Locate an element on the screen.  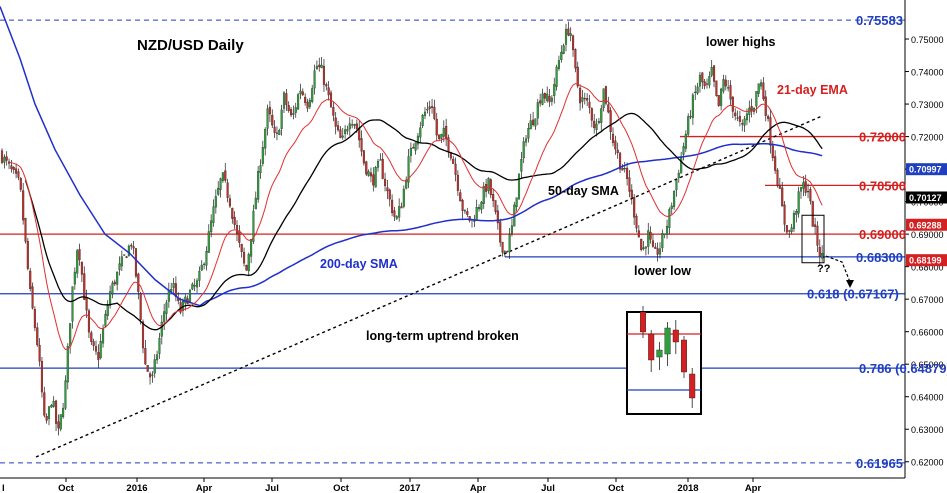
y-tick-label-11: 0.73000 is located at coordinates (927, 105).